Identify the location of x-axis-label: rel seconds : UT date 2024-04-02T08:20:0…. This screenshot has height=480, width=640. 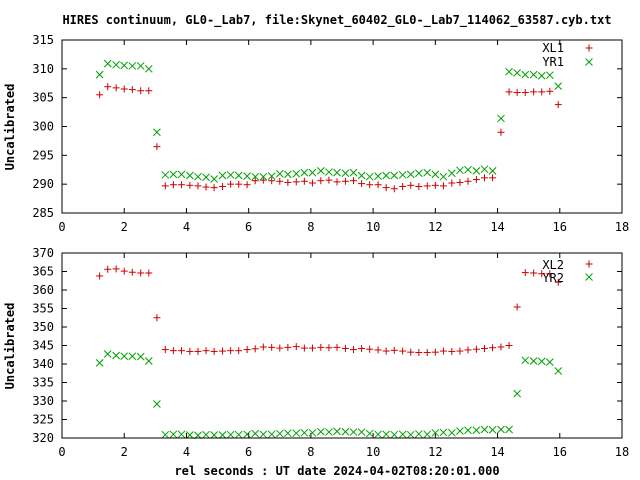
(336, 471).